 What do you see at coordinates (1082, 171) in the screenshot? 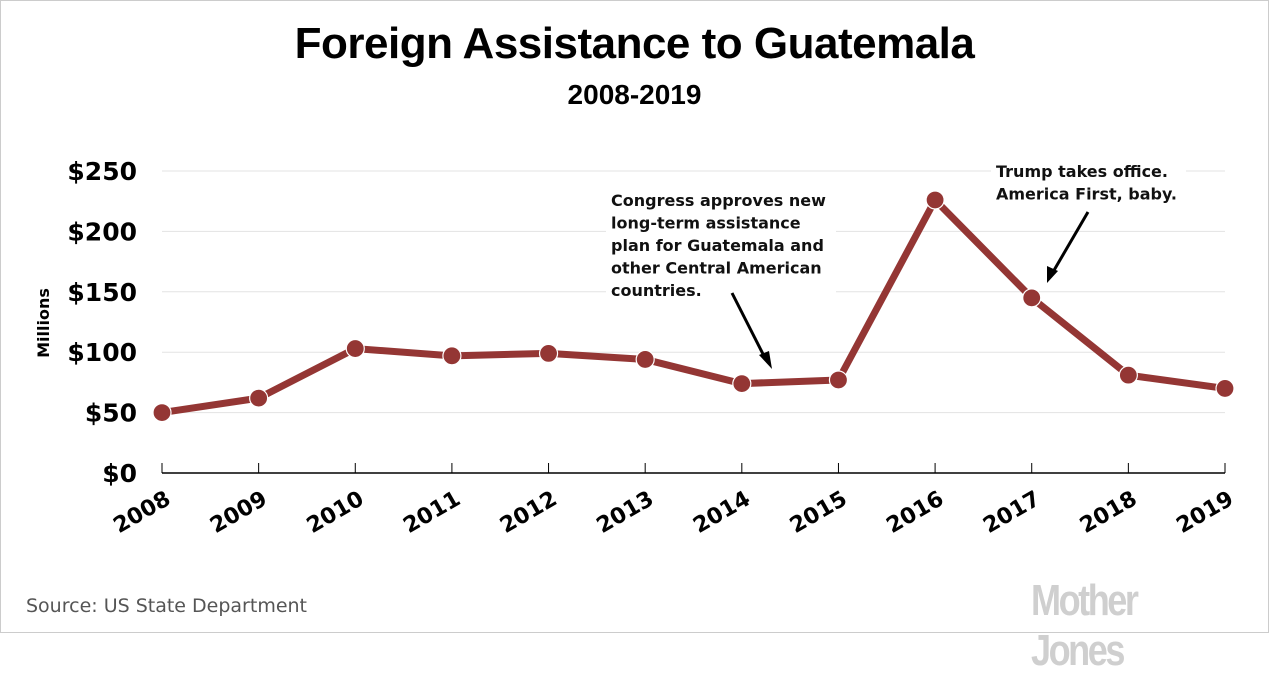
I see `annotation-text: Trump takes office.` at bounding box center [1082, 171].